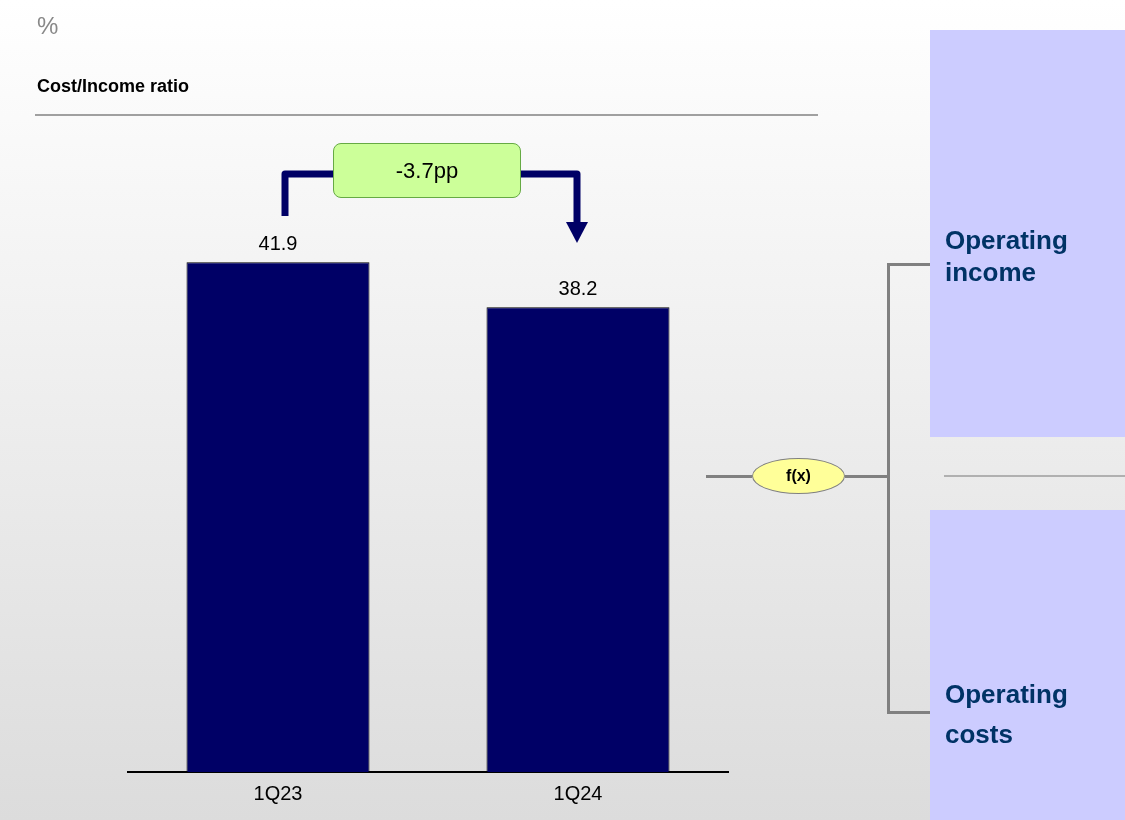 The height and width of the screenshot is (820, 1125). Describe the element at coordinates (578, 287) in the screenshot. I see `data-label: 38.2` at that location.